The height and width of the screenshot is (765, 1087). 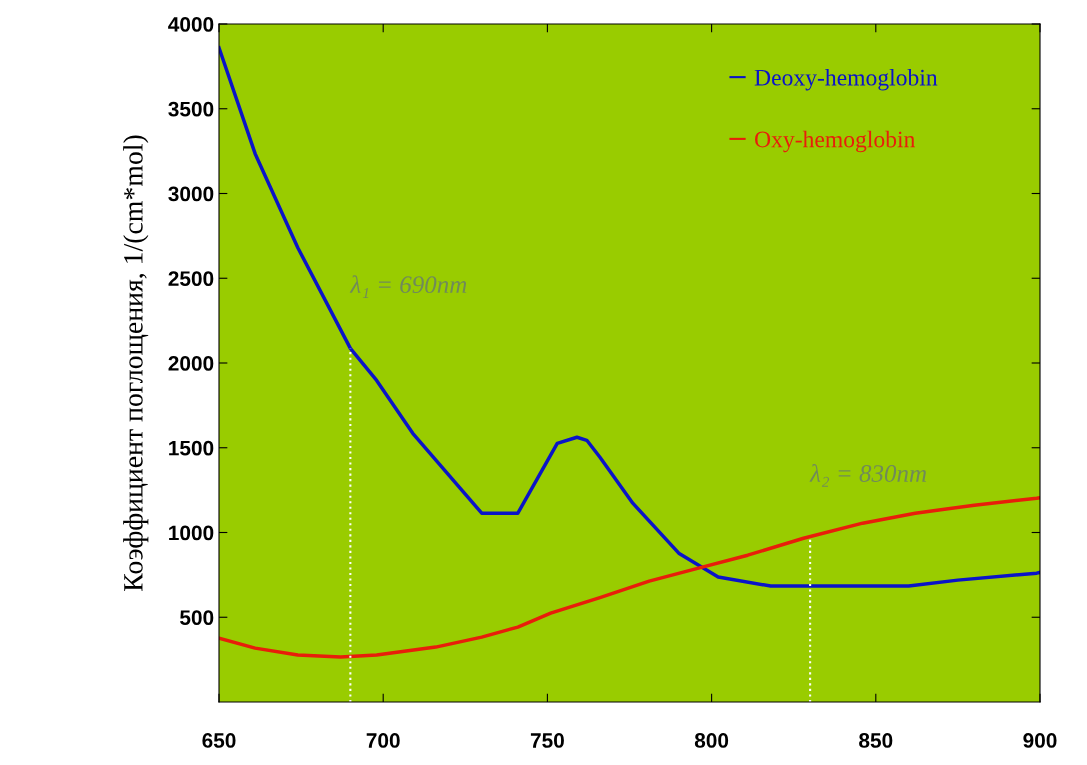 I want to click on x-tick-label: 650, so click(x=219, y=740).